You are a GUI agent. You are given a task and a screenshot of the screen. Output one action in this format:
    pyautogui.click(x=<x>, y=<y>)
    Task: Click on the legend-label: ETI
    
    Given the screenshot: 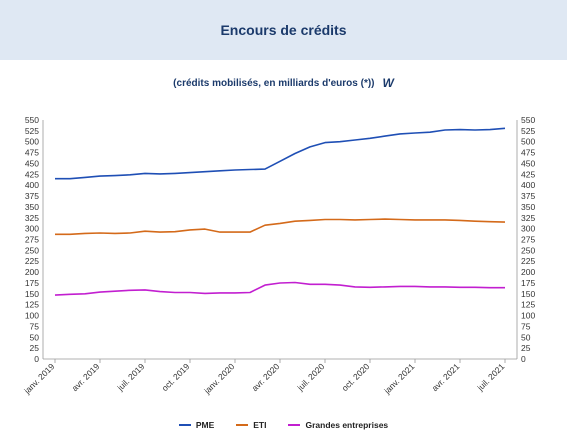 What is the action you would take?
    pyautogui.click(x=260, y=425)
    